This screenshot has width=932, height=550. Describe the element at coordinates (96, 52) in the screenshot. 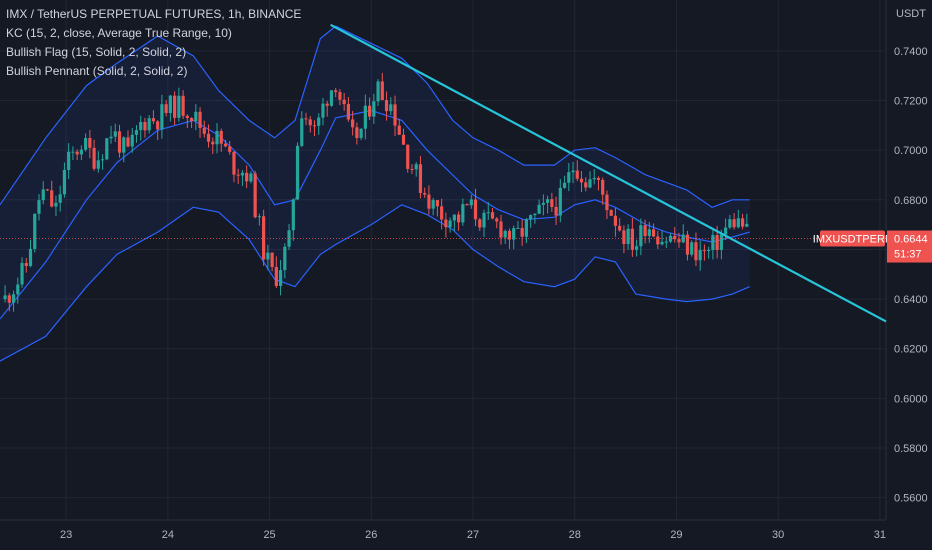

I see `legend-bullish-flag: Bullish Flag (15, Solid, 2, Solid, 2)` at that location.